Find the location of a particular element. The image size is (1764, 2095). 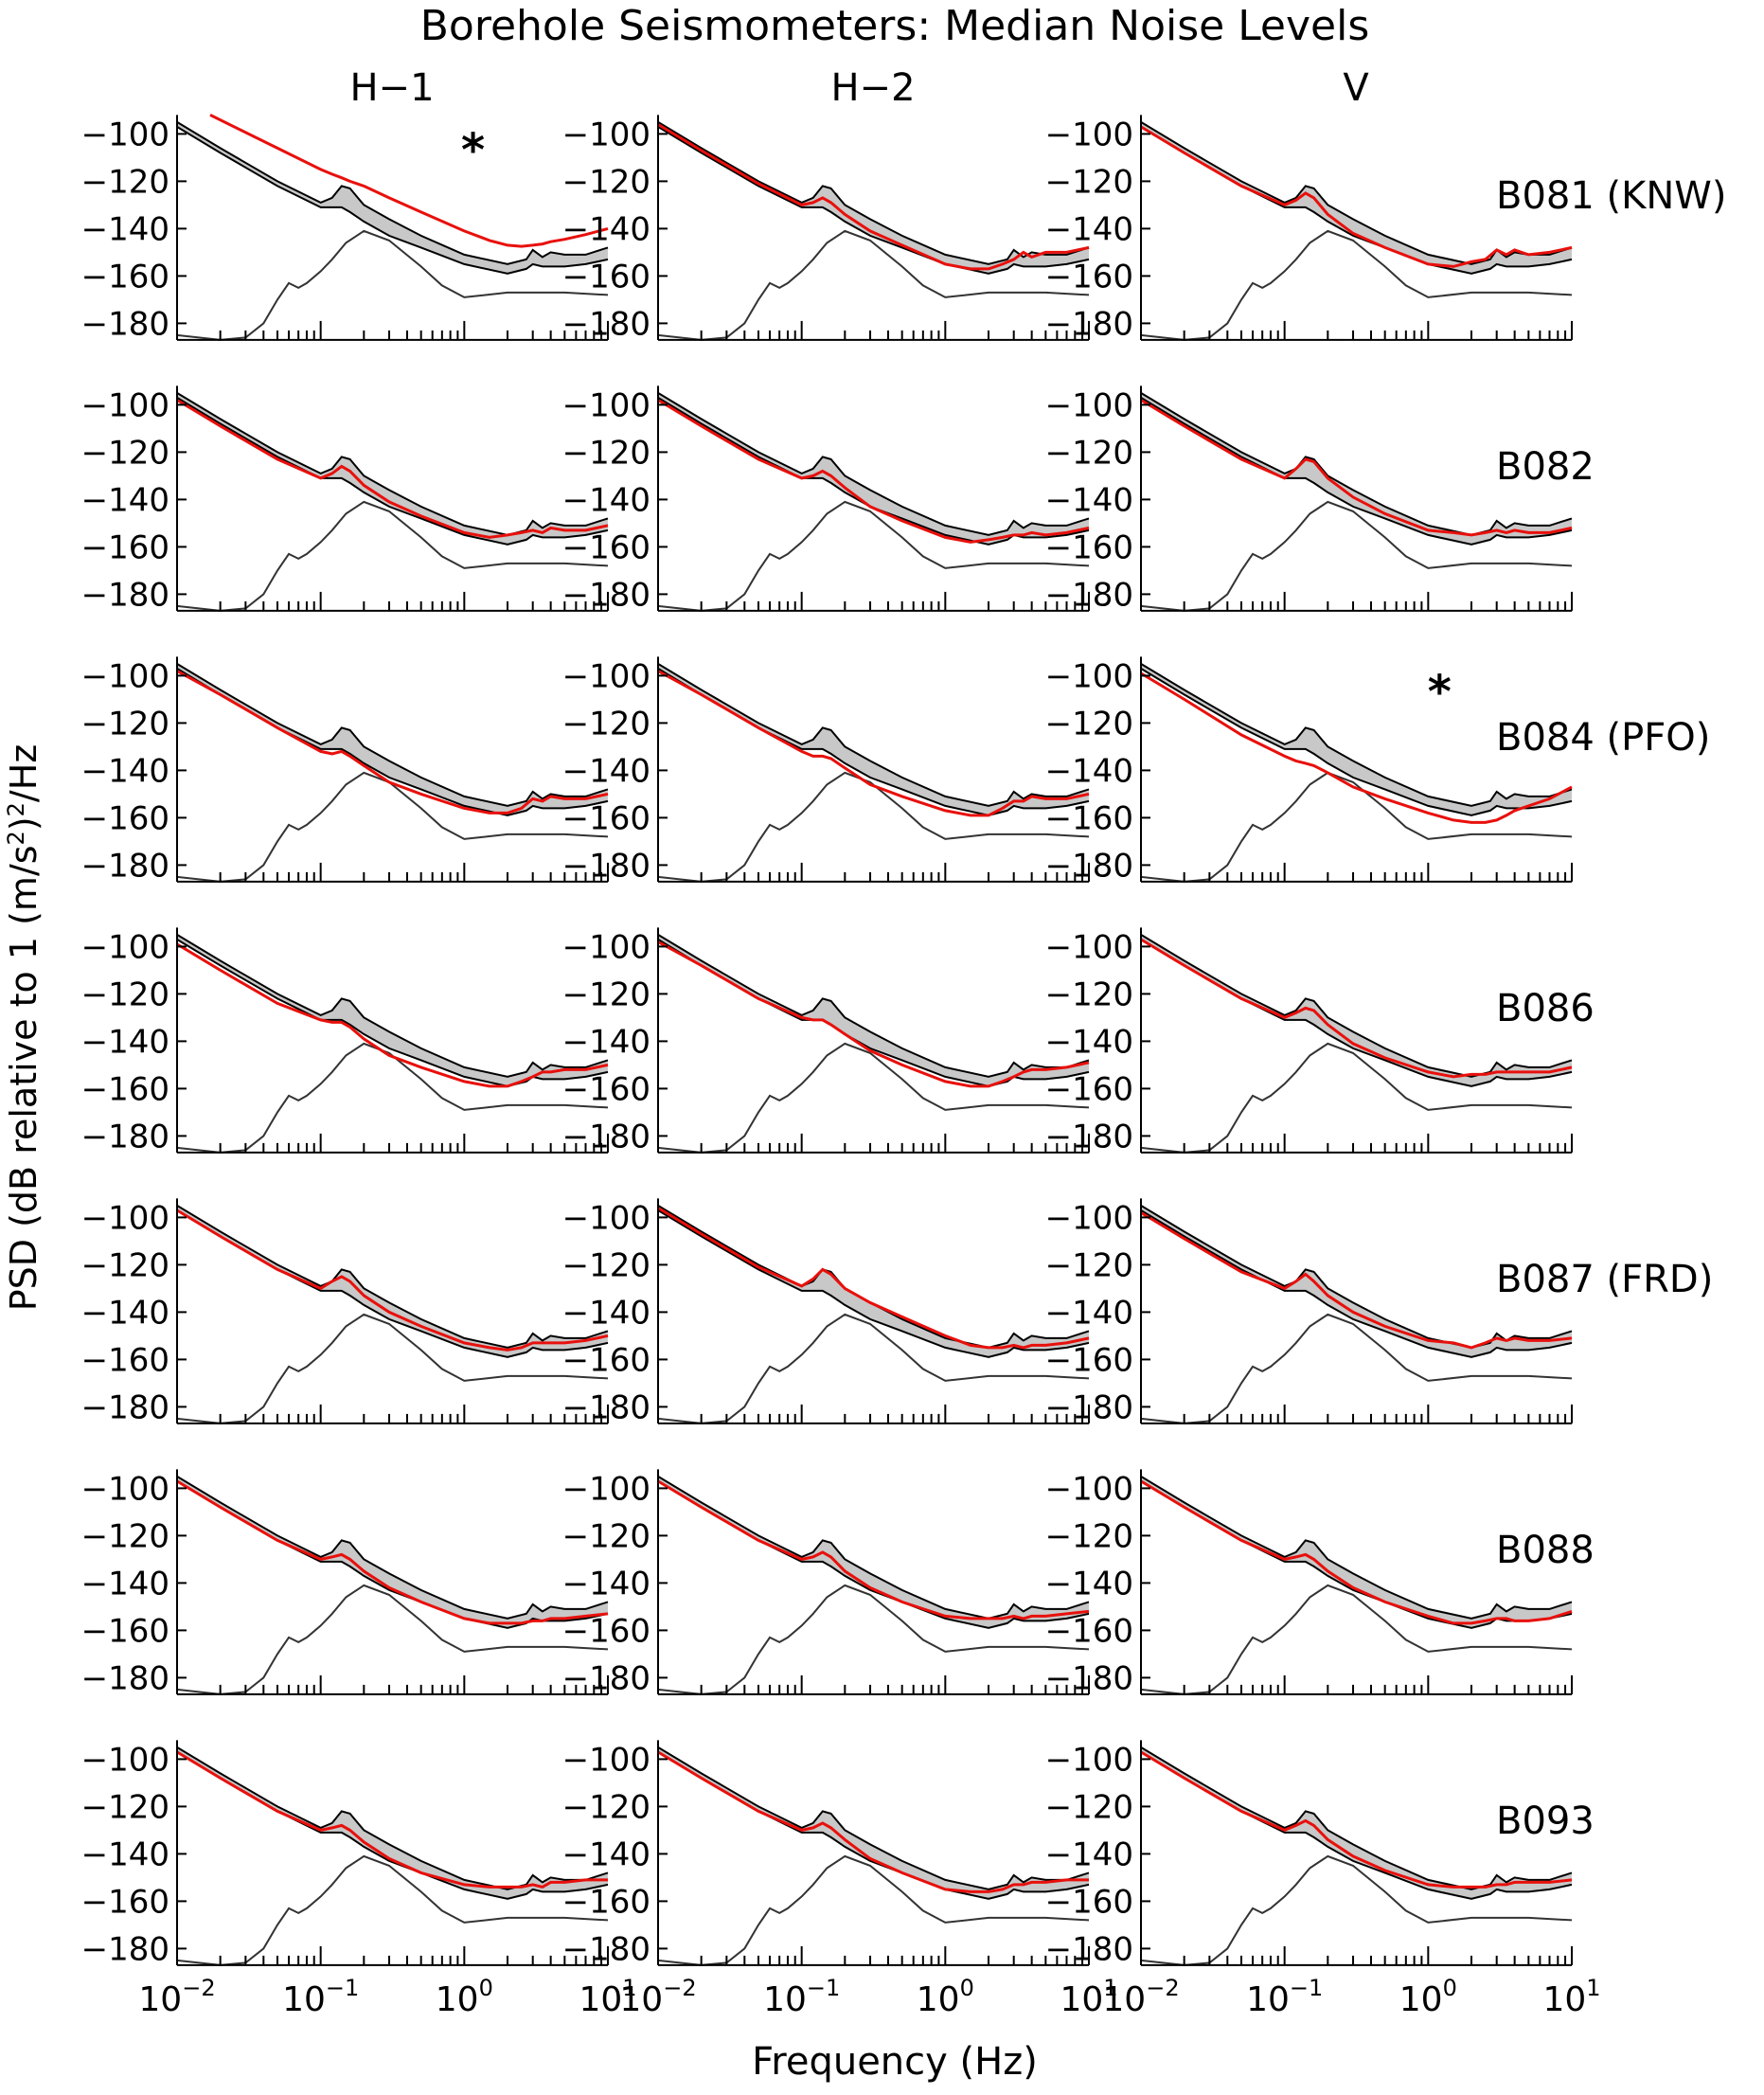

y-axis-label-after: /Hz is located at coordinates (24, 773).